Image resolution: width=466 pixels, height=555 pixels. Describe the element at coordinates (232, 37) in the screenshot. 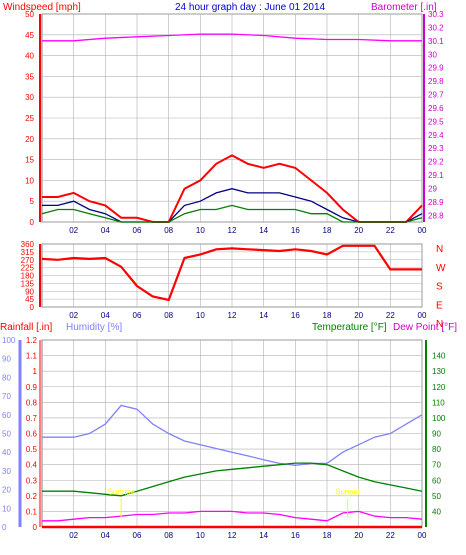

I see `series-line-barometer` at that location.